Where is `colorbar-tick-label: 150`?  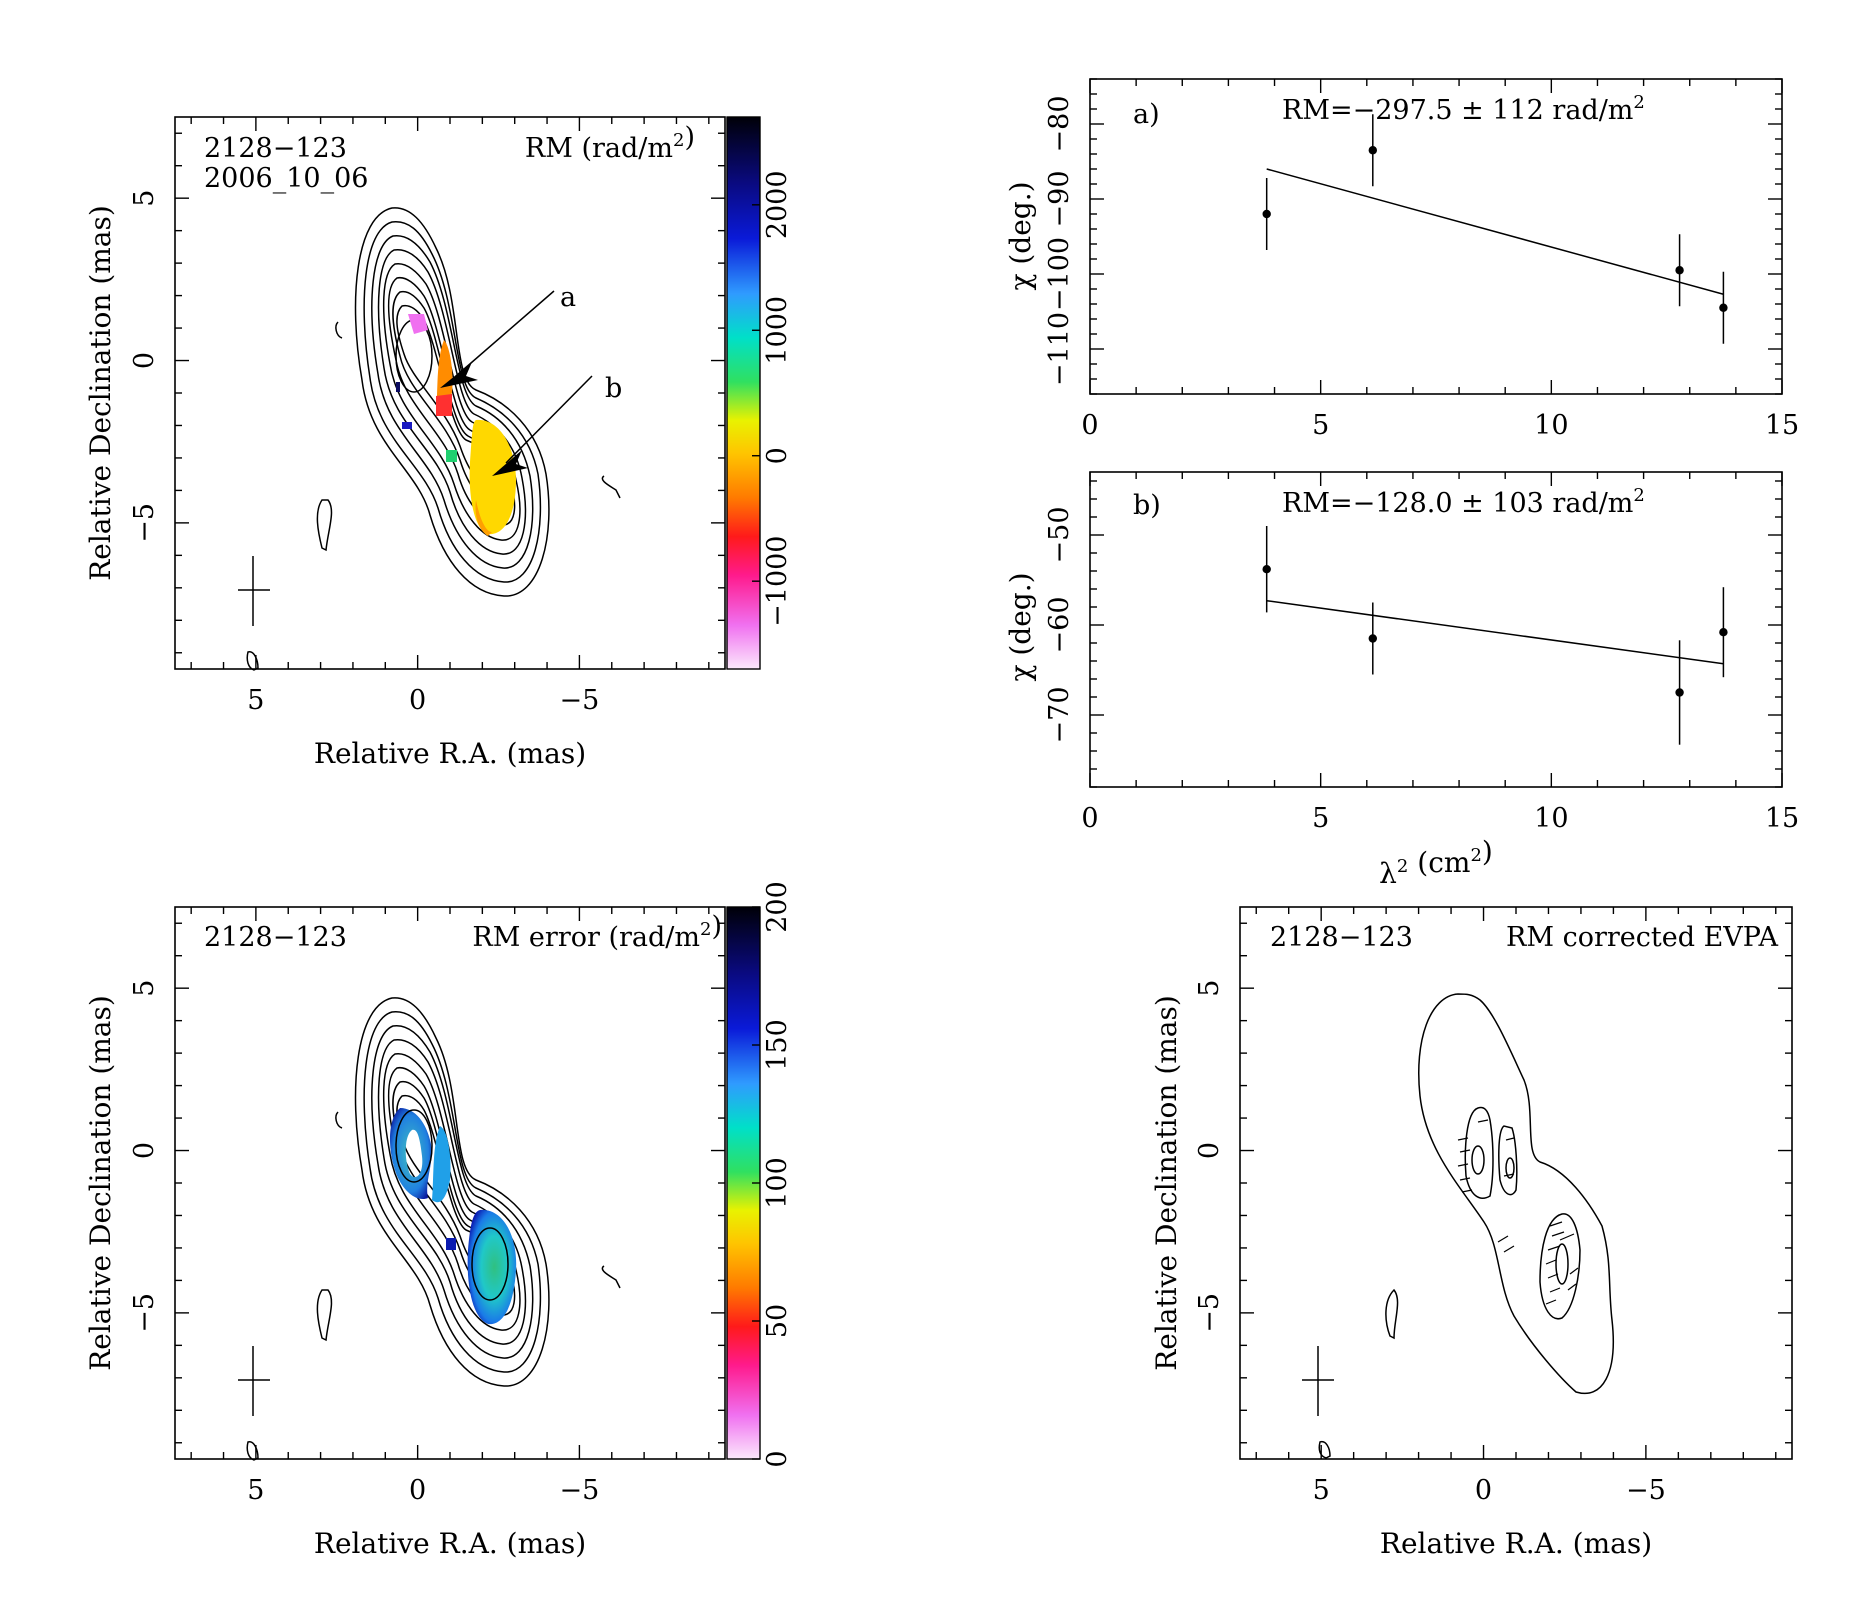
colorbar-tick-label: 150 is located at coordinates (777, 1045).